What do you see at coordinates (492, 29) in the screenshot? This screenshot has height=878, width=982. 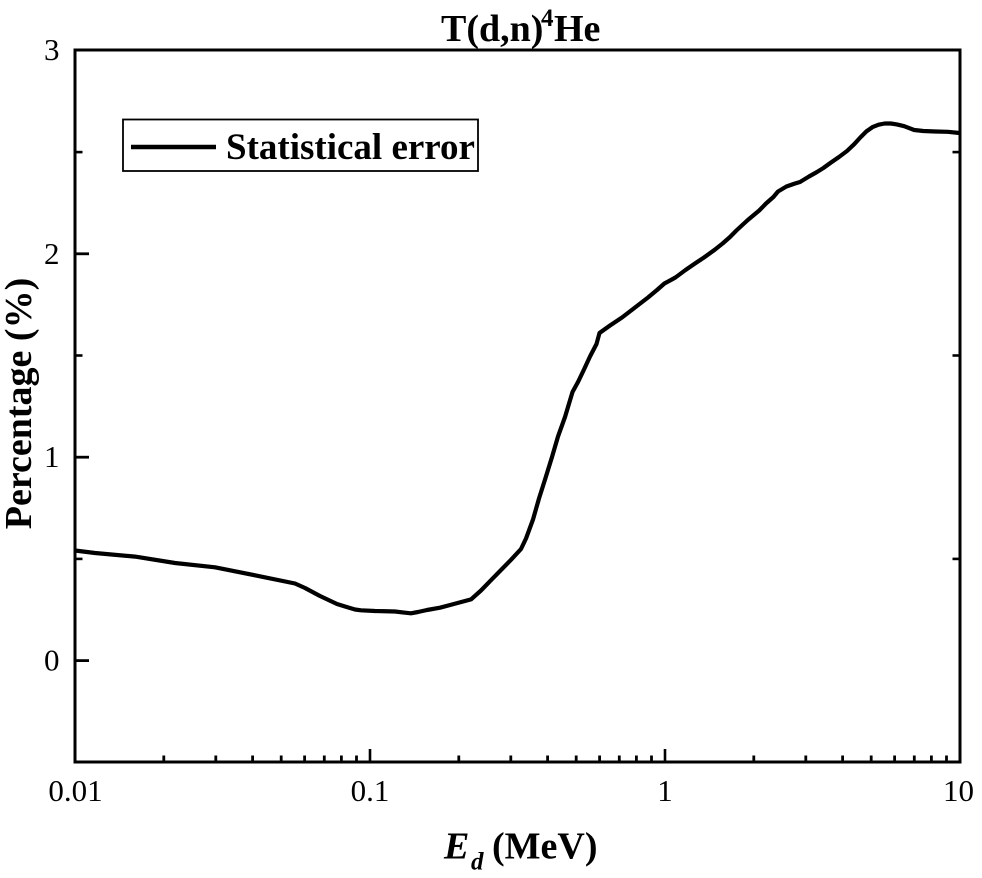 I see `svg-text: T(d,n)` at bounding box center [492, 29].